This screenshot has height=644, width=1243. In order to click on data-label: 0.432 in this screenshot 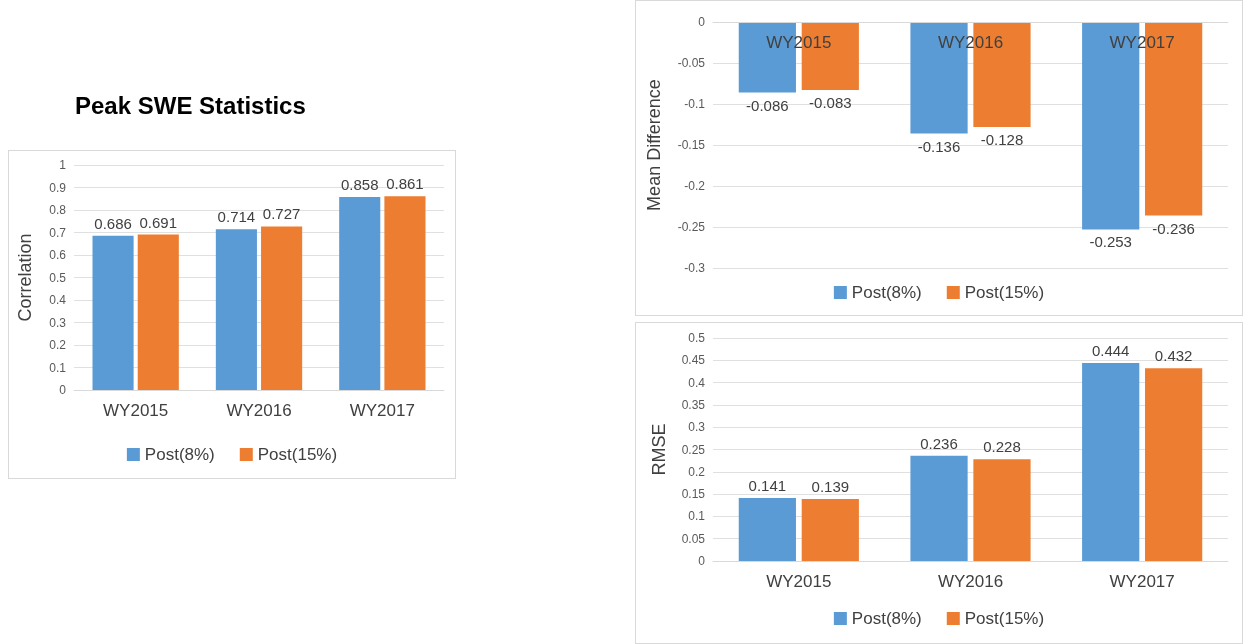, I will do `click(1173, 356)`.